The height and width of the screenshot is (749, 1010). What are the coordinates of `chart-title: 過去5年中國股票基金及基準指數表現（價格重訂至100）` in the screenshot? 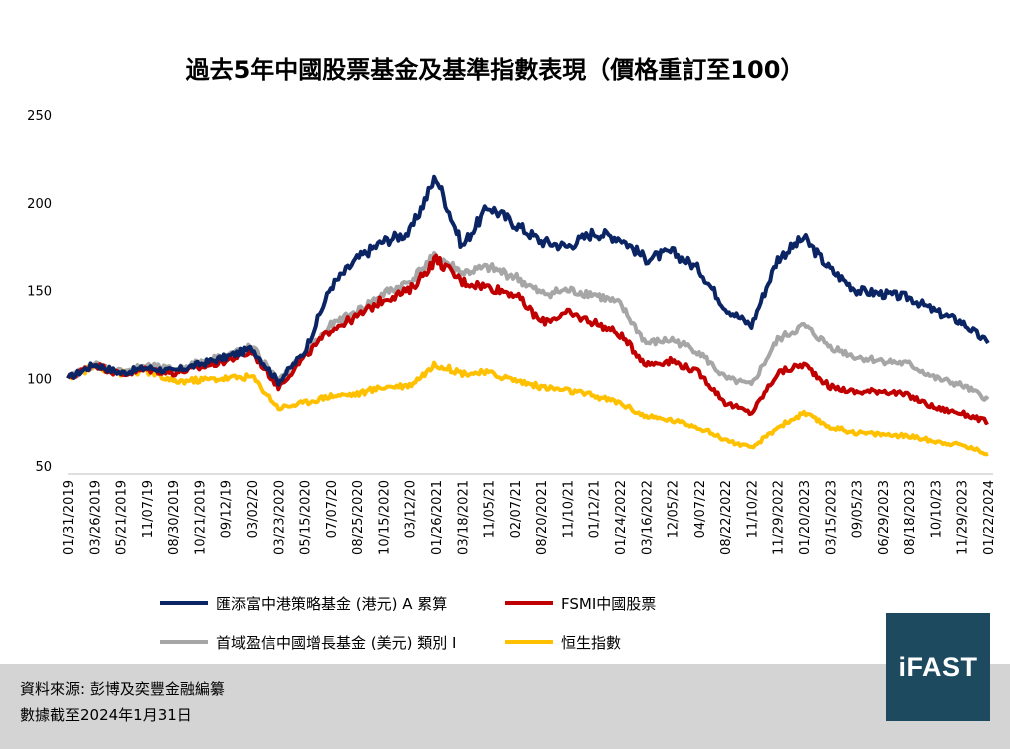 It's located at (495, 70).